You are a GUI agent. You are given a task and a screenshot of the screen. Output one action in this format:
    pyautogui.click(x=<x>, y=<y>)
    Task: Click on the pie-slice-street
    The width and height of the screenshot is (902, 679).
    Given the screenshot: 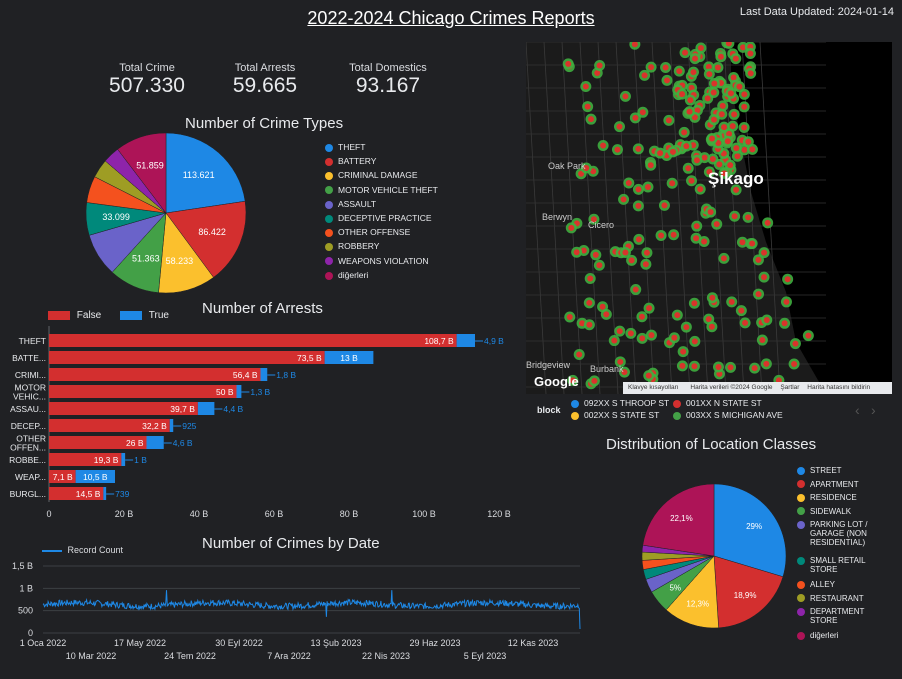 What is the action you would take?
    pyautogui.click(x=750, y=530)
    